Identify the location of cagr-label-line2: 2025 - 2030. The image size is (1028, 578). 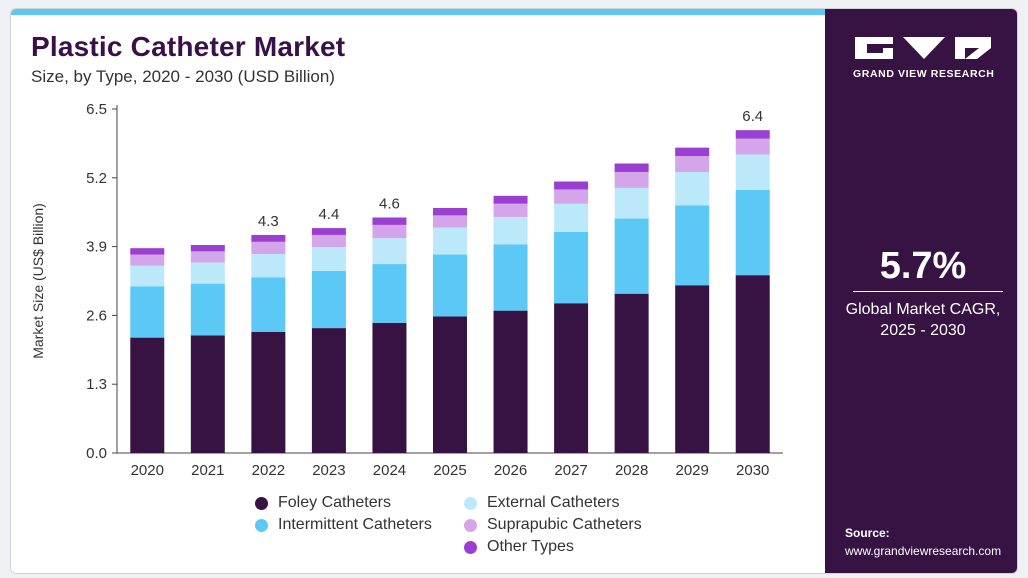
(923, 330).